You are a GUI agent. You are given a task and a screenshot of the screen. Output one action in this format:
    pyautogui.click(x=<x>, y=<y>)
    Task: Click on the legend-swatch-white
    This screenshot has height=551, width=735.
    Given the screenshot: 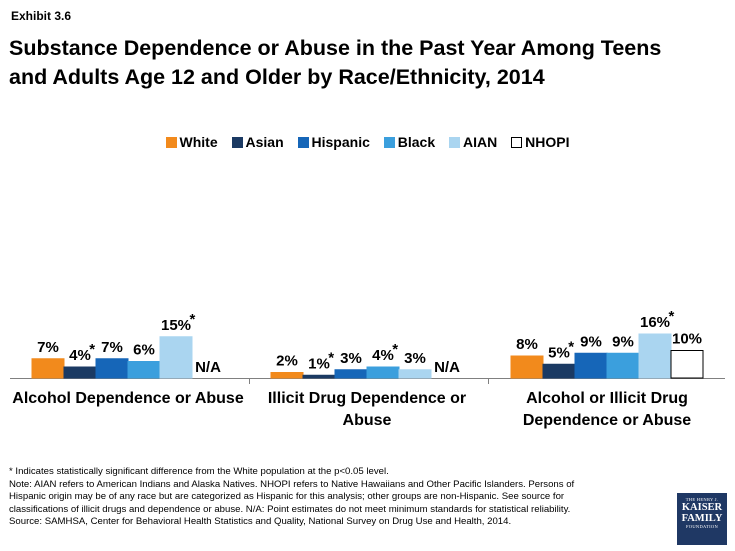 What is the action you would take?
    pyautogui.click(x=171, y=143)
    